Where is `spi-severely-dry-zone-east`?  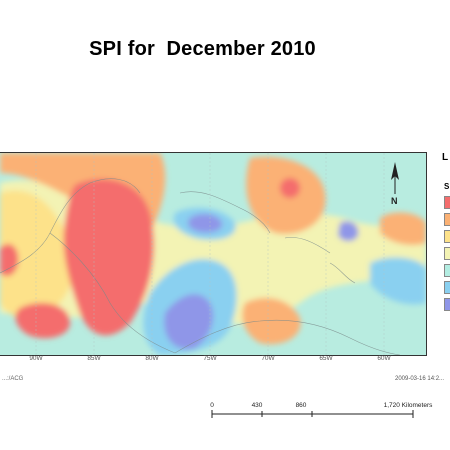
spi-severely-dry-zone-east is located at coordinates (403, 228).